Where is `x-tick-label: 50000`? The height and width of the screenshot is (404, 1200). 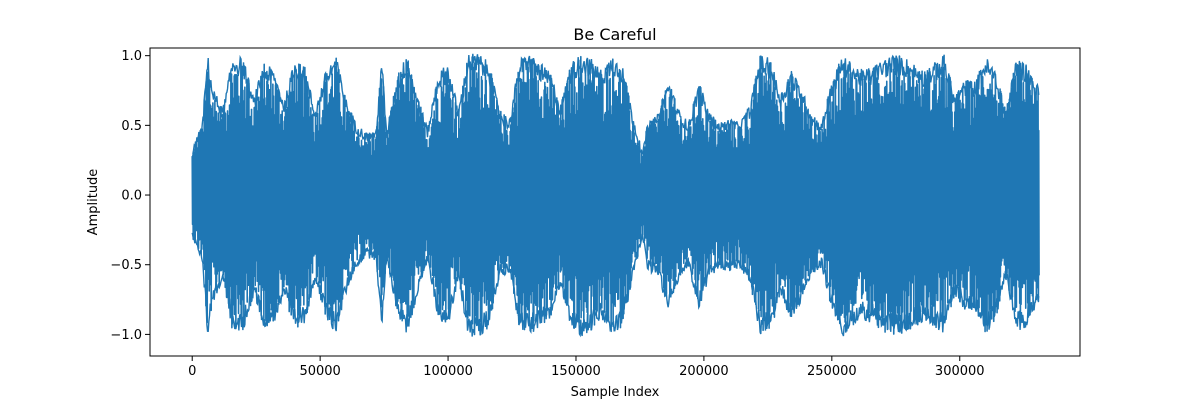 x-tick-label: 50000 is located at coordinates (319, 371).